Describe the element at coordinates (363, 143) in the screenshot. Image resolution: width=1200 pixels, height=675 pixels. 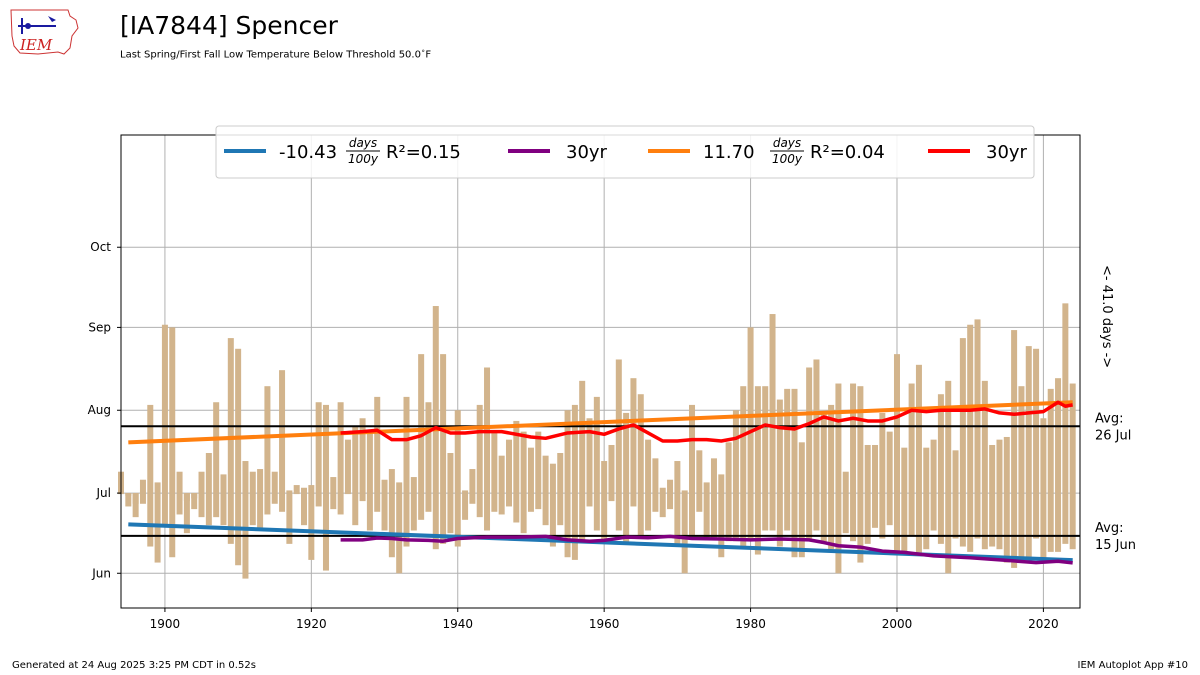
I see `legend-frac-num: days` at that location.